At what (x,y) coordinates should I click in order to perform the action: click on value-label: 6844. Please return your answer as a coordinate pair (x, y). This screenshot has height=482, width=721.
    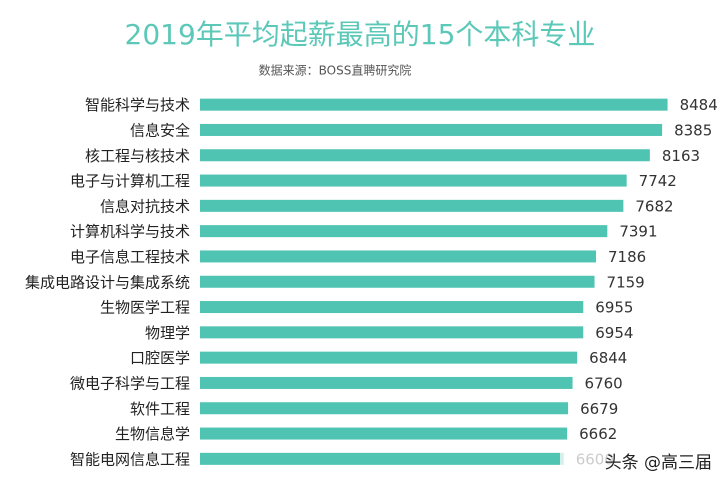
    Looking at the image, I should click on (608, 358).